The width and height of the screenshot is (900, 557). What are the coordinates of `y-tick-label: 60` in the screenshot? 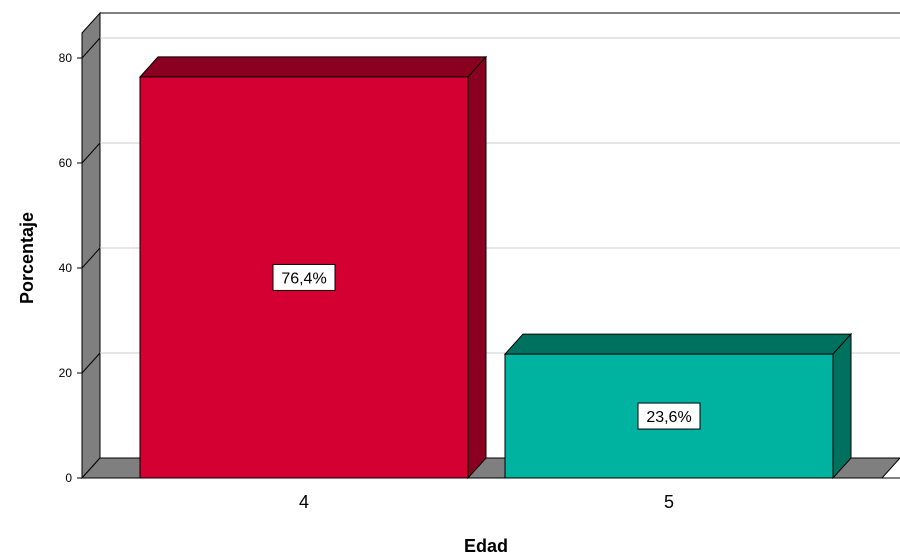 It's located at (66, 163).